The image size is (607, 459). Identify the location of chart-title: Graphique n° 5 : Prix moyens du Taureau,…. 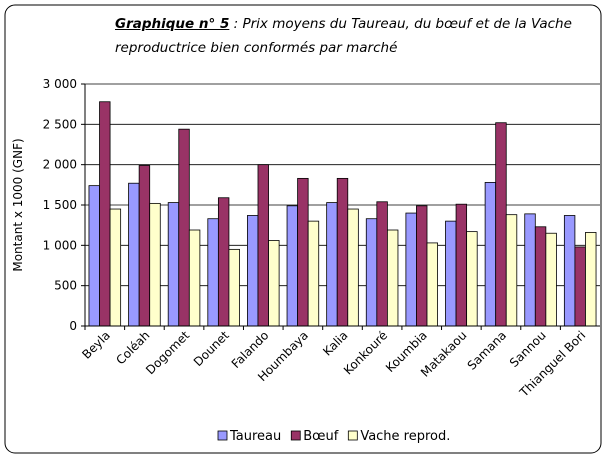
(350, 36).